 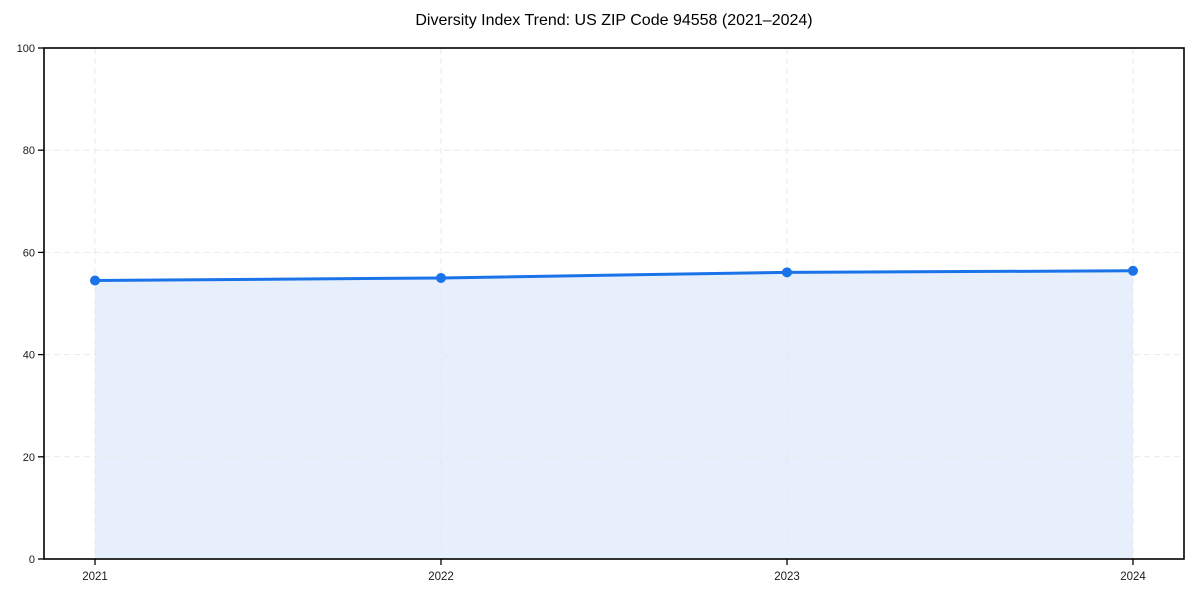 I want to click on y-tick-label: 20, so click(x=29, y=458).